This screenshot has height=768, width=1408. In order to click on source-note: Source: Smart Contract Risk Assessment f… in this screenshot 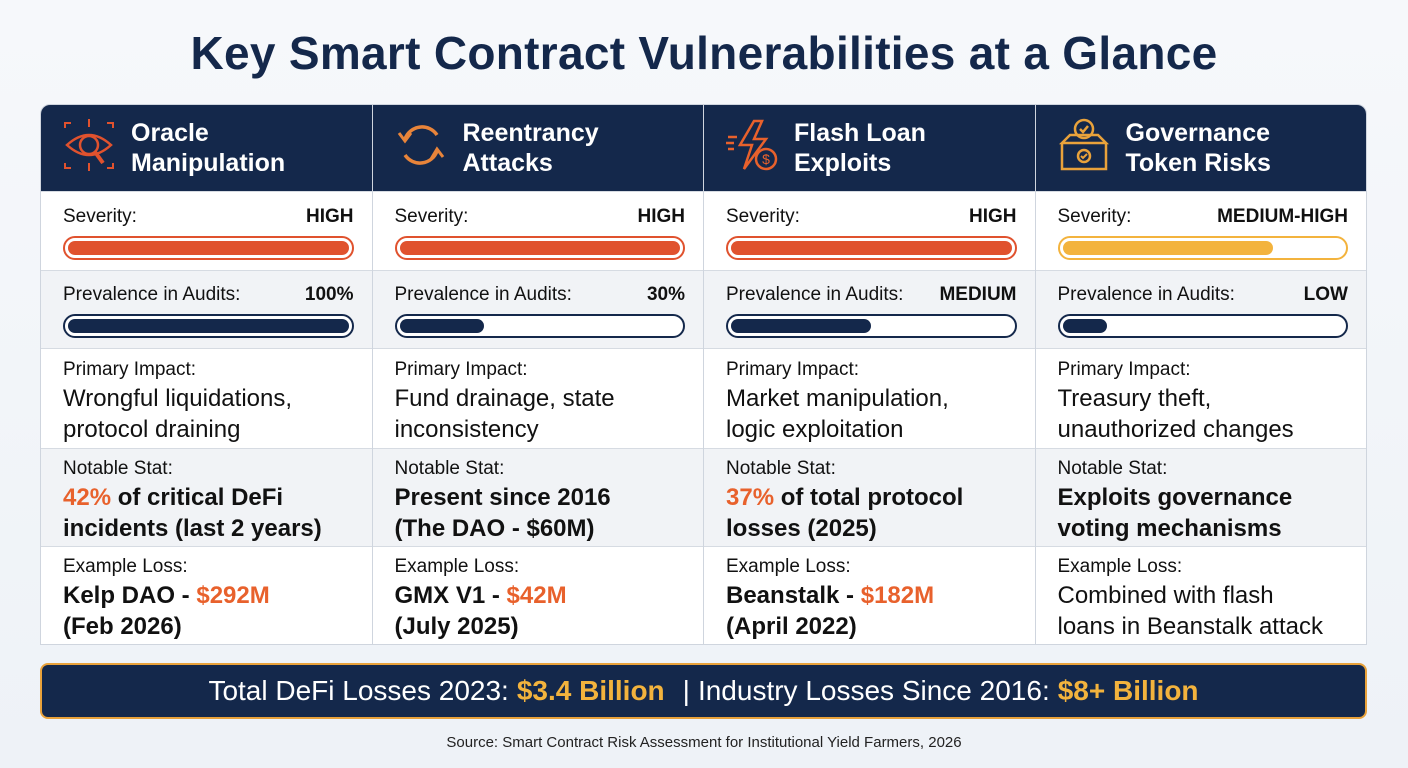, I will do `click(704, 742)`.